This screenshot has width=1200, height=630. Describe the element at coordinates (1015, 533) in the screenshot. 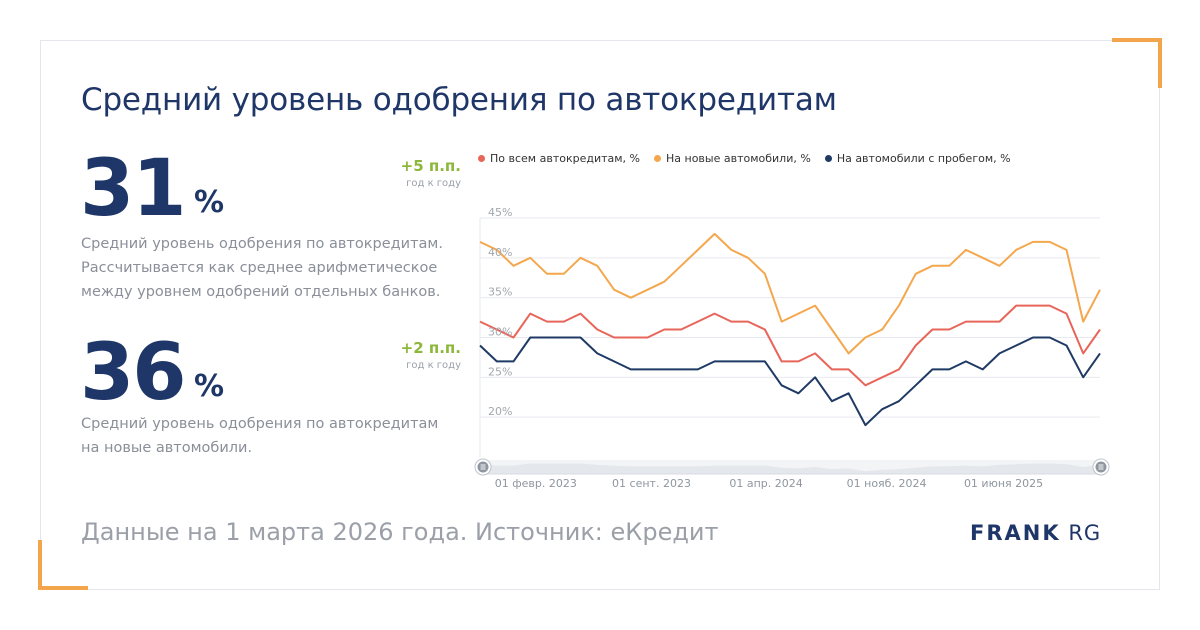

I see `logo-bold: FRANK` at that location.